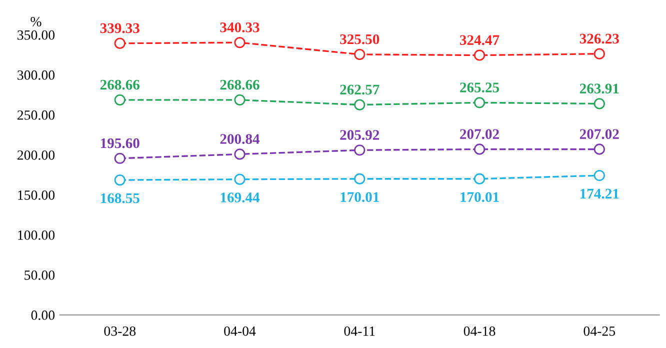  Describe the element at coordinates (120, 28) in the screenshot. I see `data-label: 339.33` at that location.